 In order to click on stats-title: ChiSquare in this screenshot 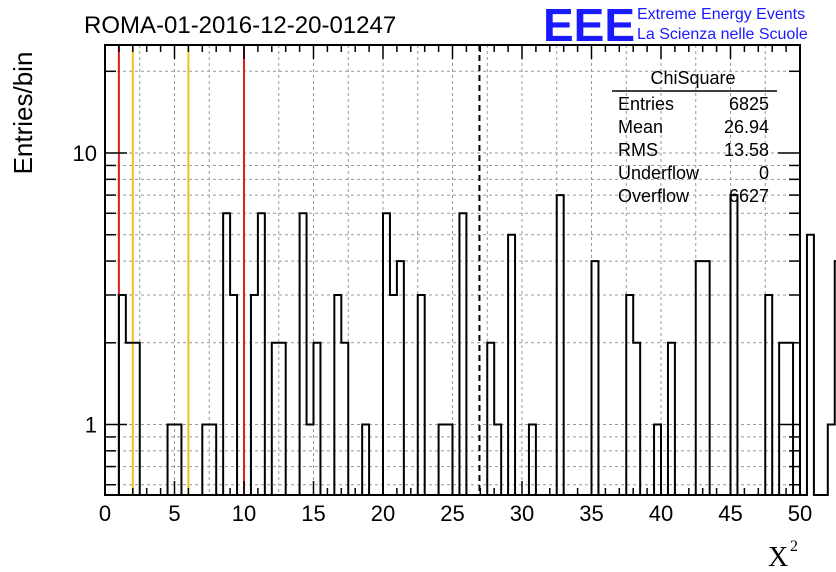, I will do `click(692, 78)`.